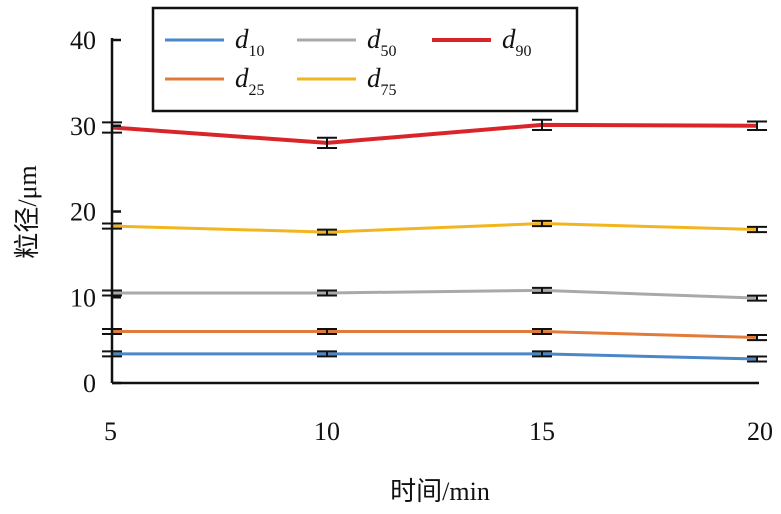 The image size is (781, 514). Describe the element at coordinates (89, 383) in the screenshot. I see `y-tick-label: 0` at that location.